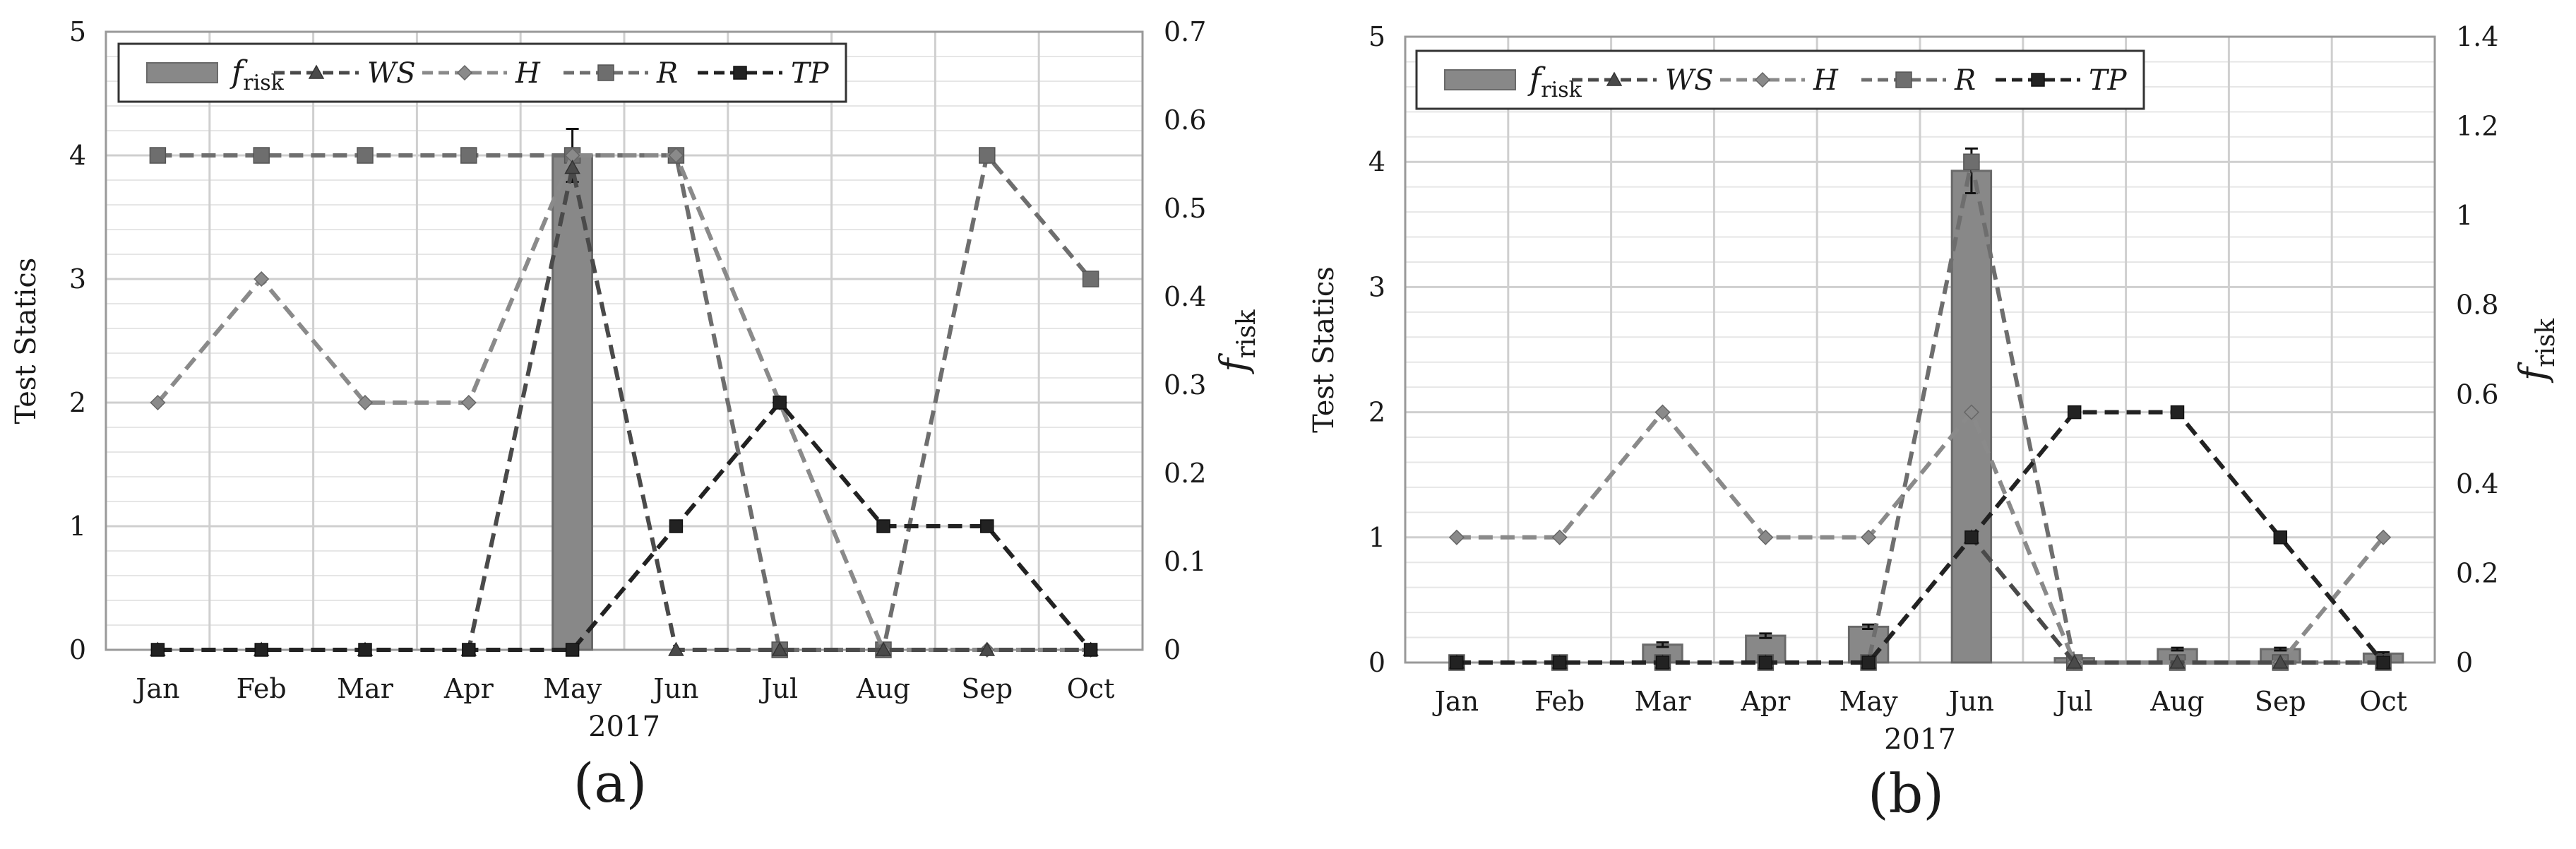 The height and width of the screenshot is (849, 2576). What do you see at coordinates (1906, 793) in the screenshot?
I see `panel-label: (b)` at bounding box center [1906, 793].